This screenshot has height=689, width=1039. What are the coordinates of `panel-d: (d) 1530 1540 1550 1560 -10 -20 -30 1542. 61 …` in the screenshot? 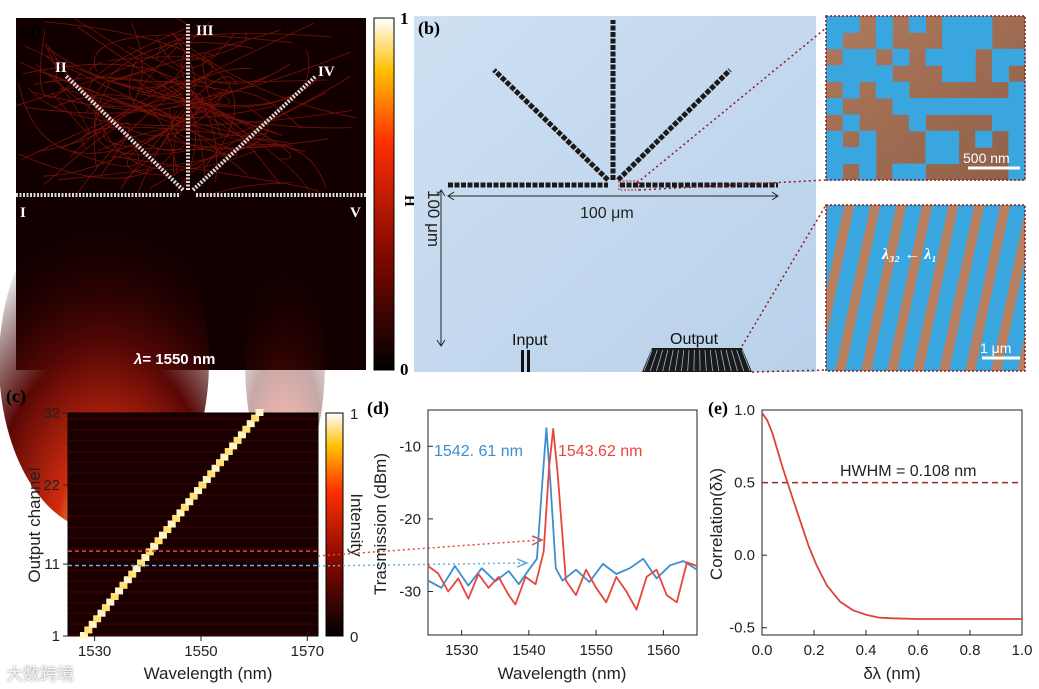 It's located at (532, 540).